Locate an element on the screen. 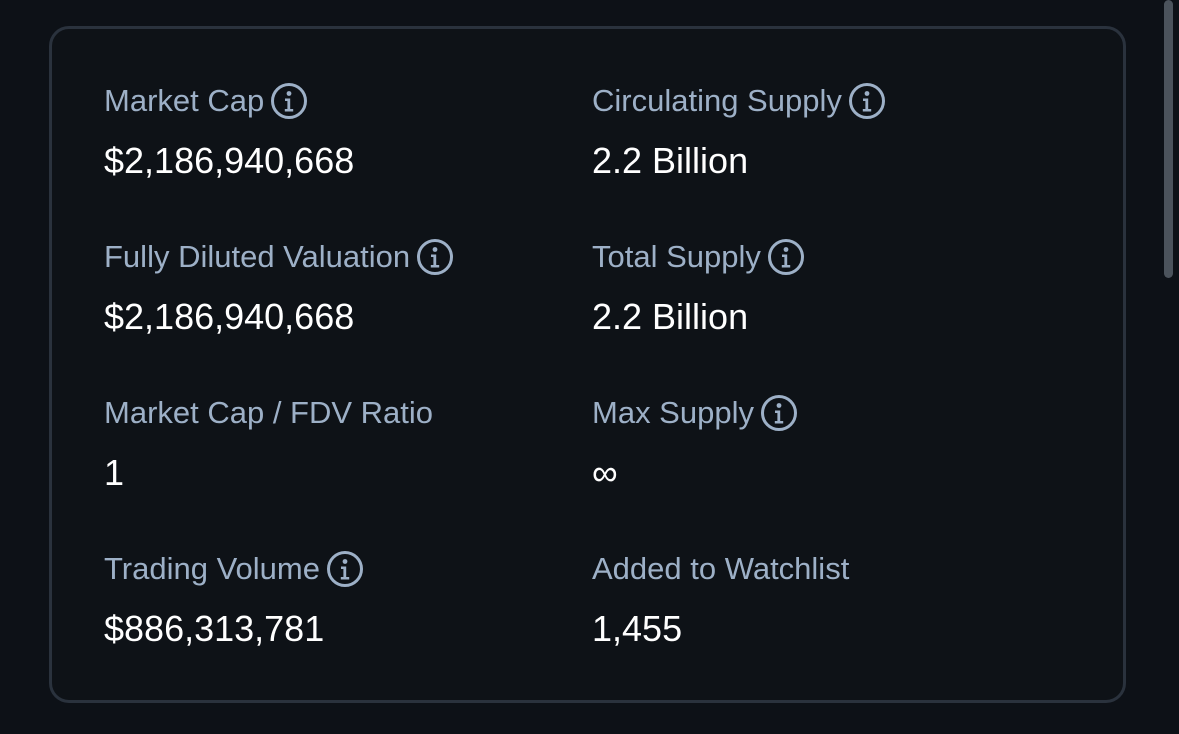 The image size is (1179, 734). stat-max-supply: Max Supply ∞ is located at coordinates (695, 444).